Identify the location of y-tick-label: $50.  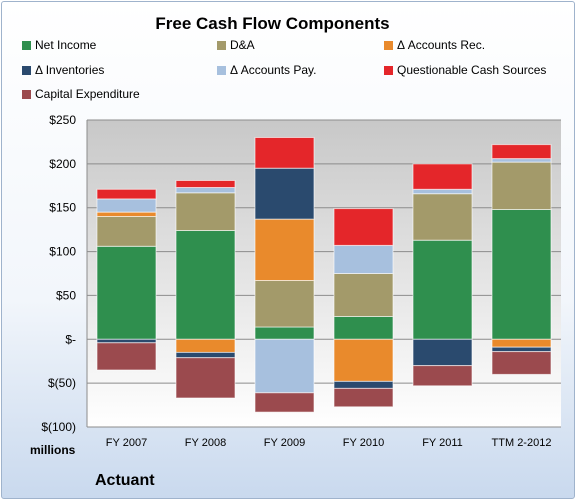
(66, 295).